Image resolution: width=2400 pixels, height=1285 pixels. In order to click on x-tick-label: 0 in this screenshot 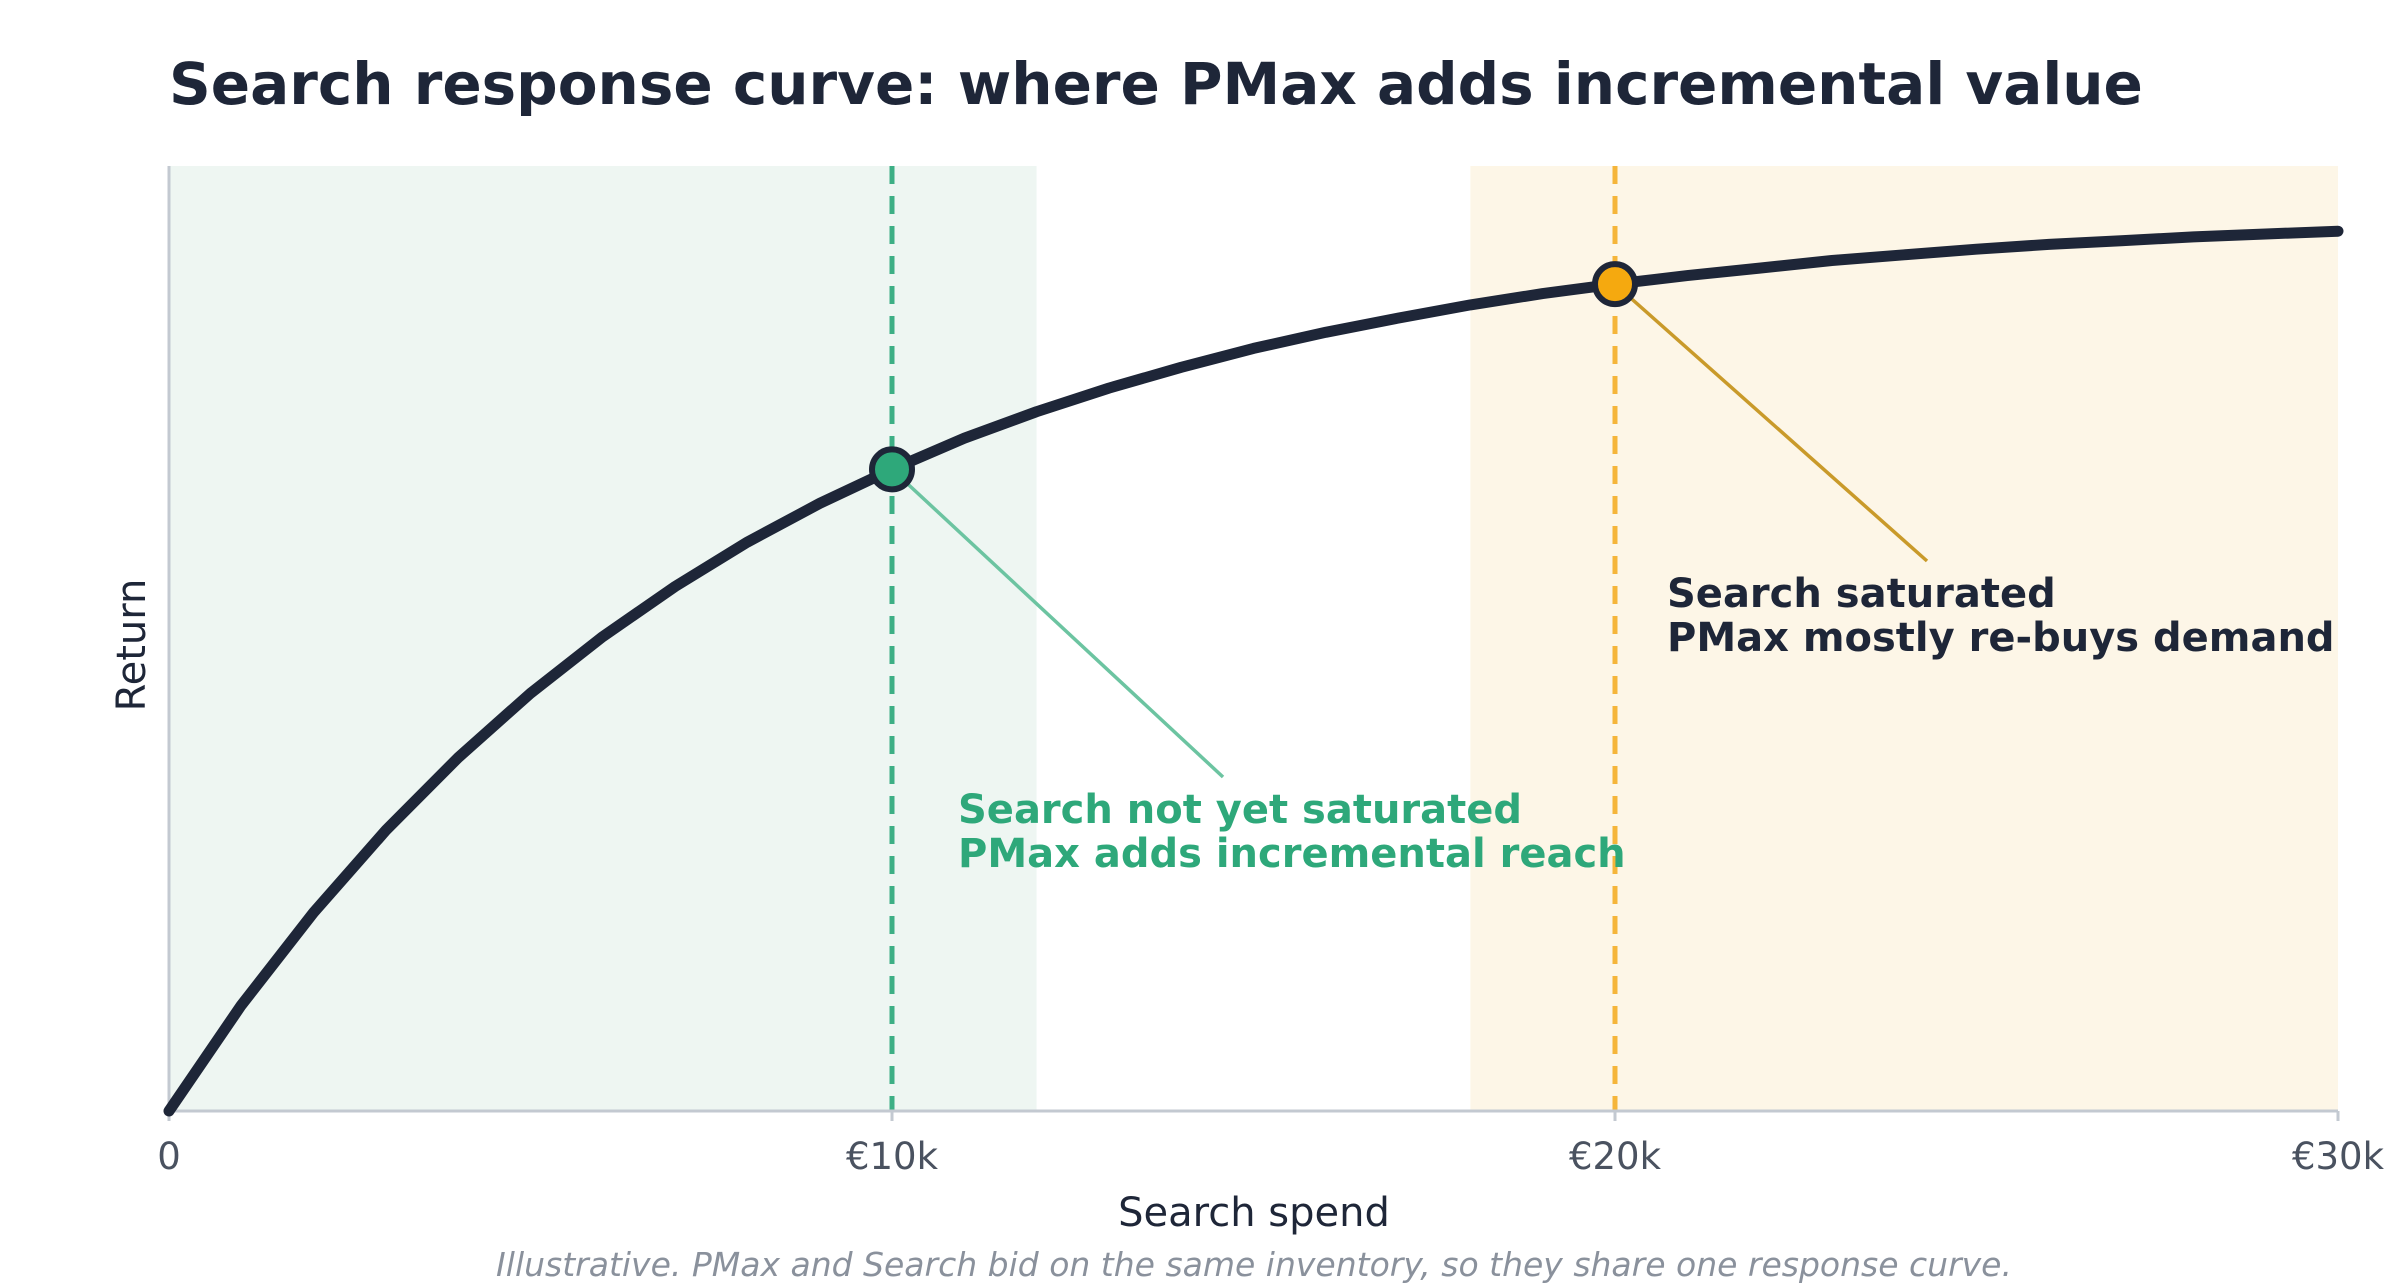, I will do `click(169, 1156)`.